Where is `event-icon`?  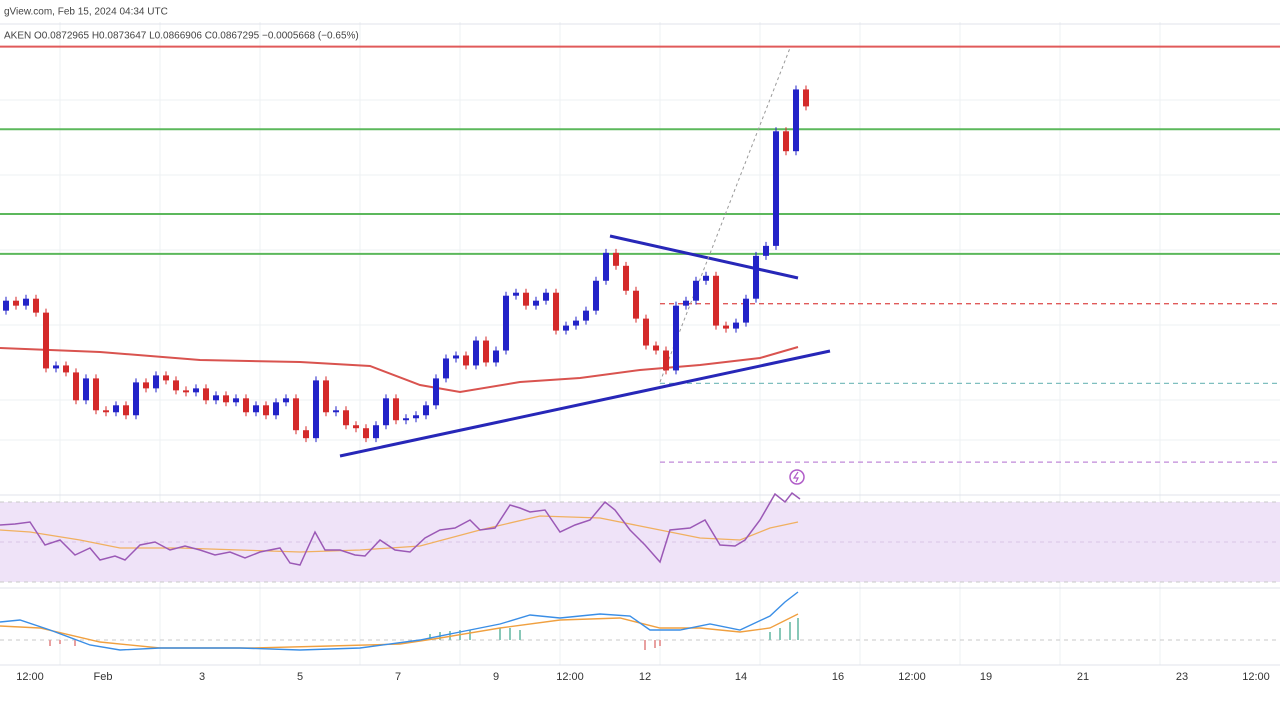
event-icon is located at coordinates (797, 477).